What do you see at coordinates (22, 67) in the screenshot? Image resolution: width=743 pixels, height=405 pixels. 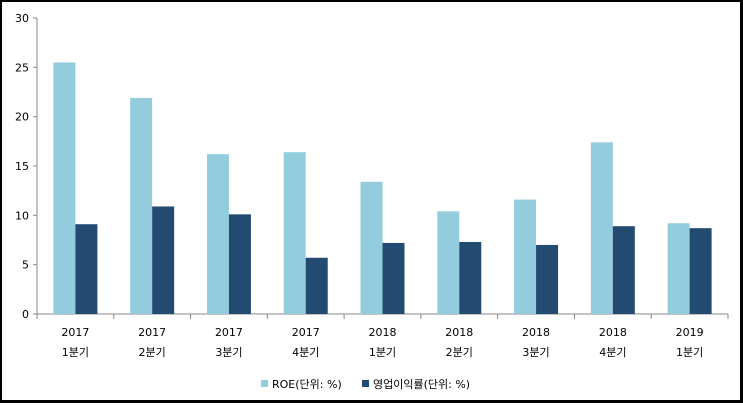 I see `y-tick-label: 25` at bounding box center [22, 67].